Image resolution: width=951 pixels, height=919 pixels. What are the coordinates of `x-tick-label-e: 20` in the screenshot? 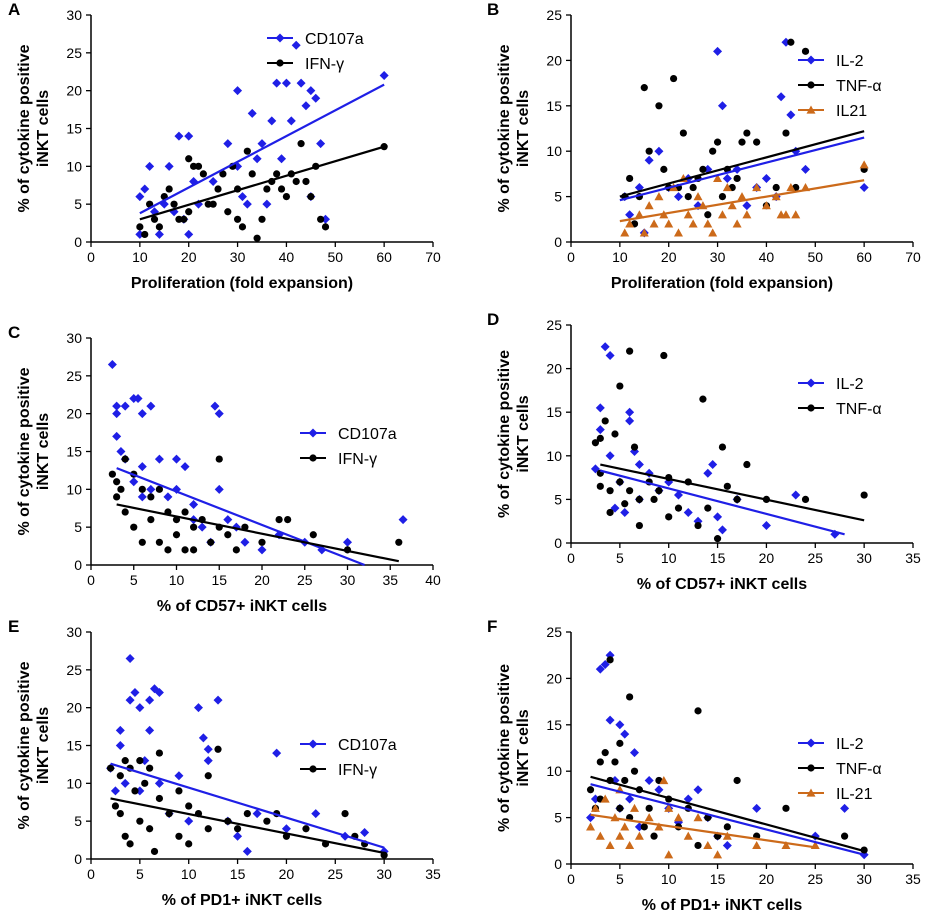 It's located at (287, 874).